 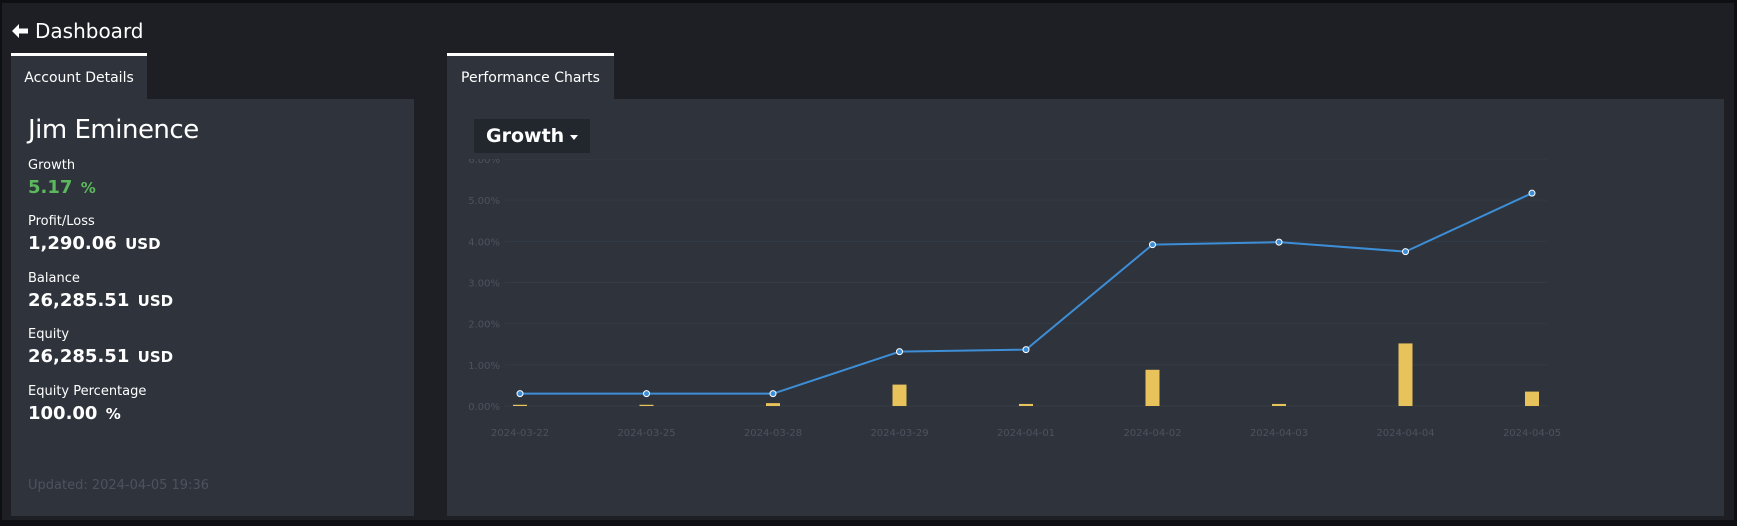 What do you see at coordinates (484, 201) in the screenshot?
I see `y-tick-label: 5.00%` at bounding box center [484, 201].